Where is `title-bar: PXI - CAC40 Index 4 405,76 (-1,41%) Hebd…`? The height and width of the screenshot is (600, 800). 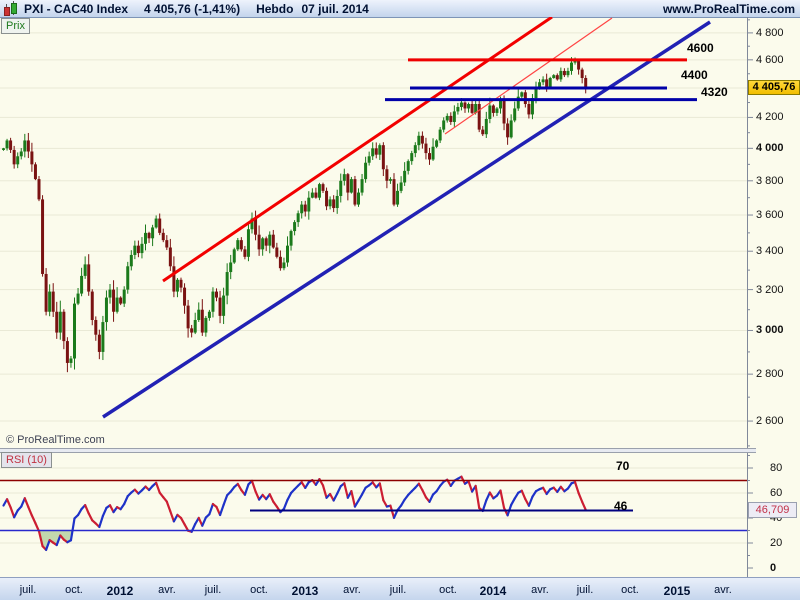 title-bar: PXI - CAC40 Index 4 405,76 (-1,41%) Hebd… is located at coordinates (400, 9).